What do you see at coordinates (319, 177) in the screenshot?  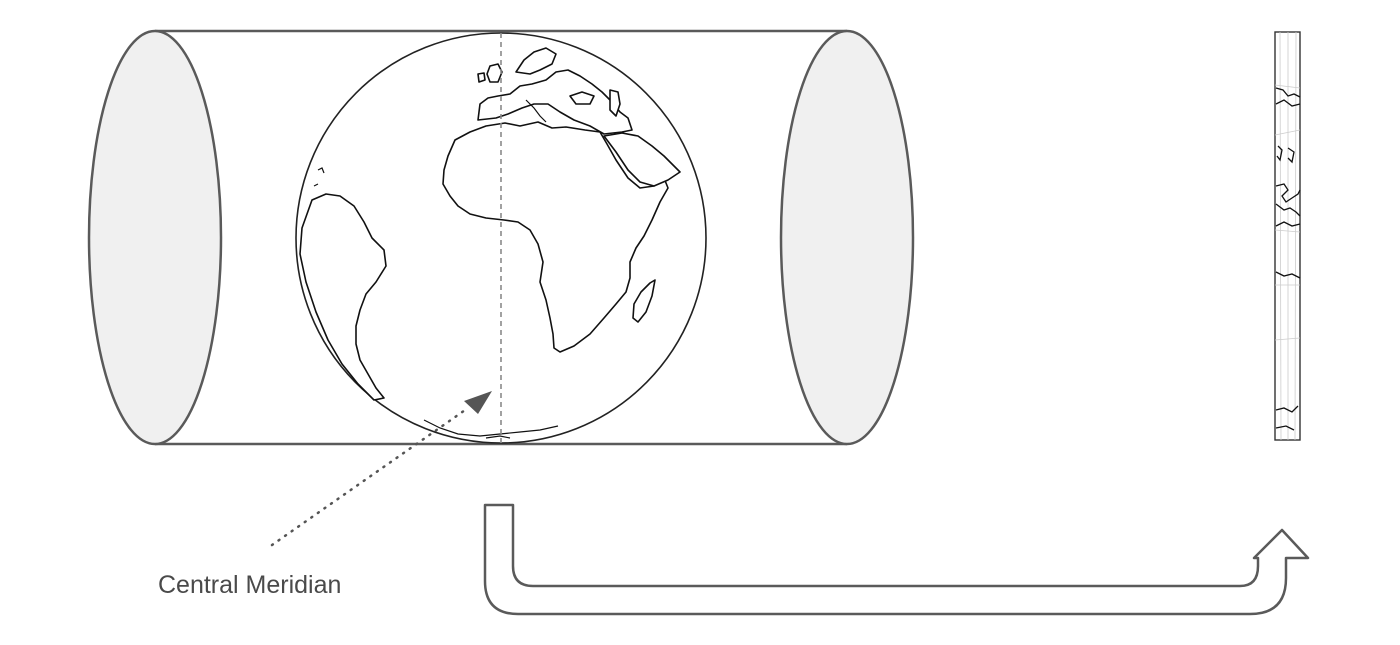 I see `caribbean-coastline` at bounding box center [319, 177].